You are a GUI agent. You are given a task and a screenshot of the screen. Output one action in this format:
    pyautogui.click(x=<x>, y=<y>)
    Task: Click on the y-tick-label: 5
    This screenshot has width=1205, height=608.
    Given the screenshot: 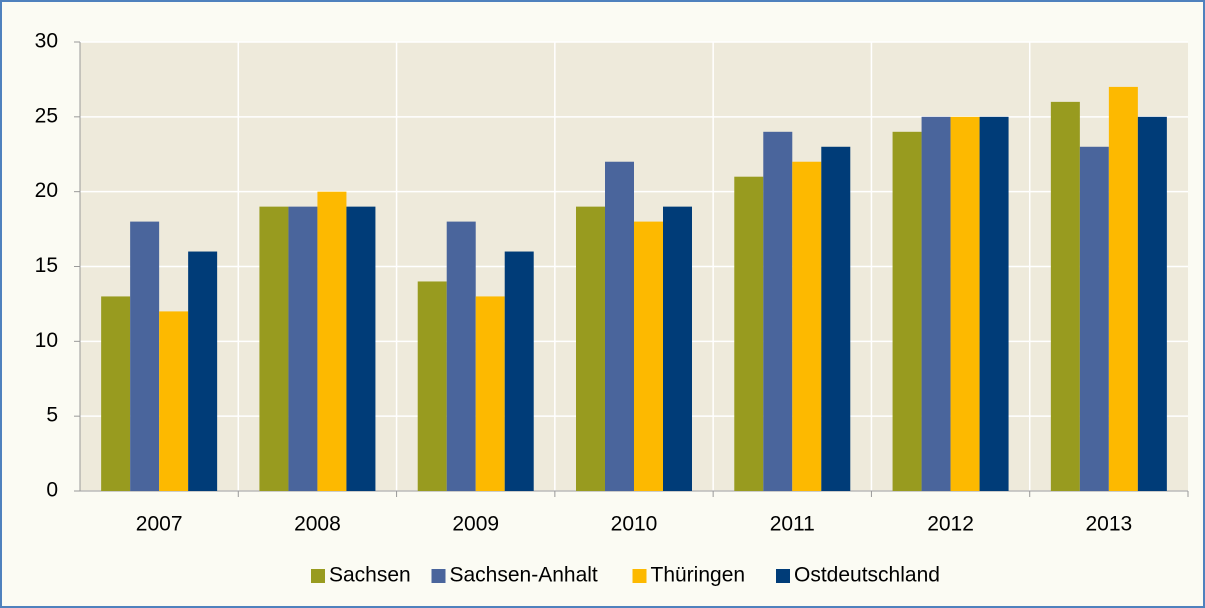 What is the action you would take?
    pyautogui.click(x=52, y=415)
    